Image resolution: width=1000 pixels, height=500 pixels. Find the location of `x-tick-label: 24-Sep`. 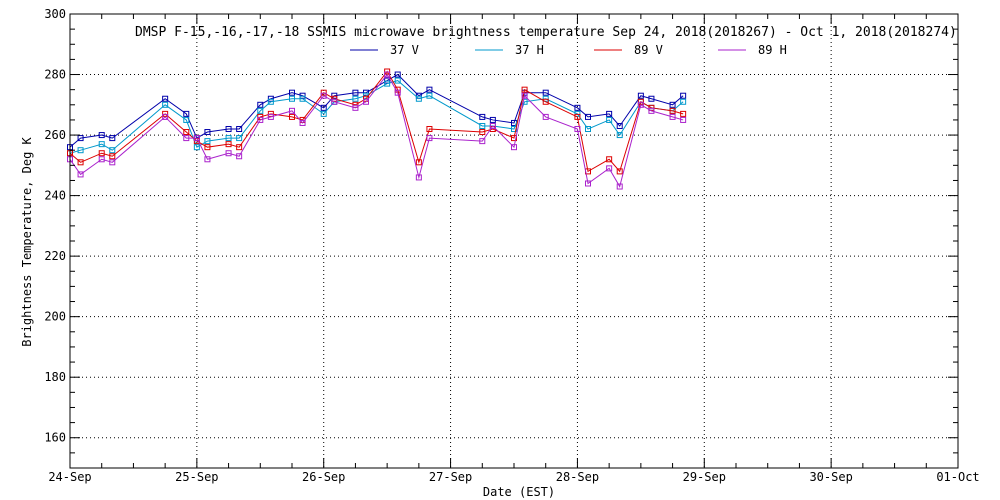

x-tick-label: 24-Sep is located at coordinates (69, 477).